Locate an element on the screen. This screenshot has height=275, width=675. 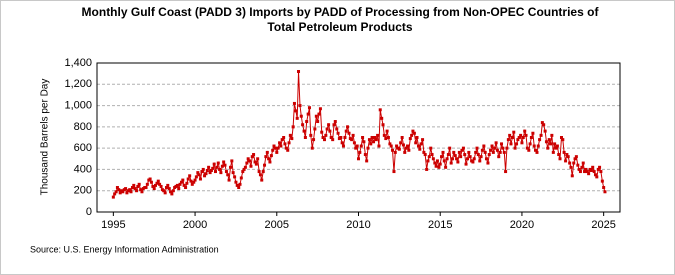
x-tick-label: 2025 is located at coordinates (603, 225).